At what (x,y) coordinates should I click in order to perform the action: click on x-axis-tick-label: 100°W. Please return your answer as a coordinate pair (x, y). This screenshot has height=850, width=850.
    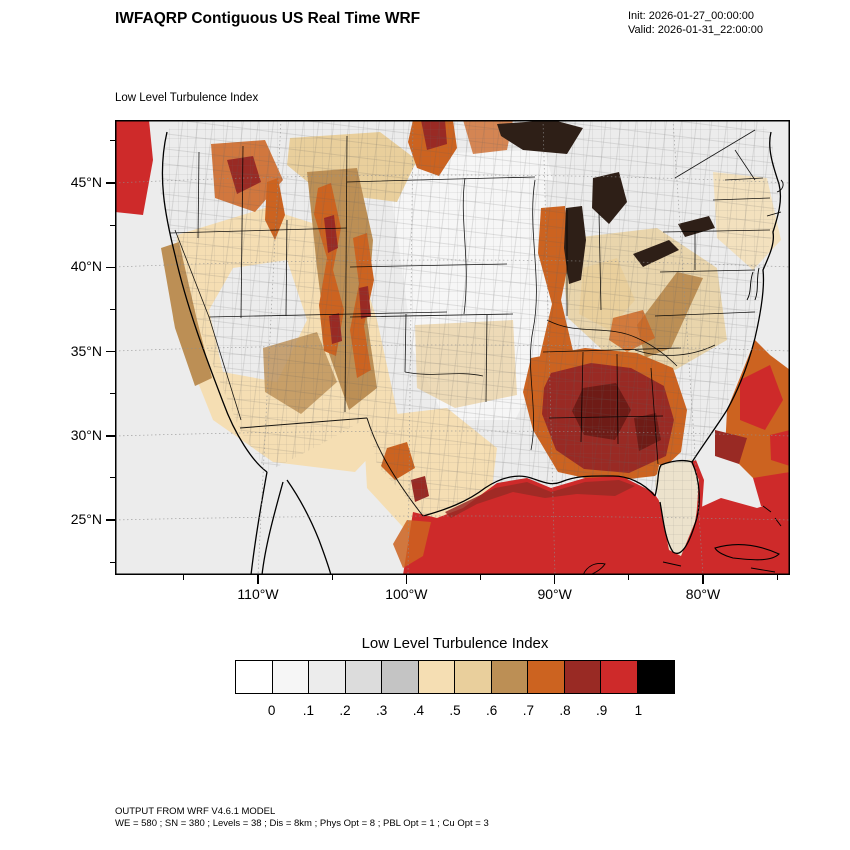
    Looking at the image, I should click on (406, 594).